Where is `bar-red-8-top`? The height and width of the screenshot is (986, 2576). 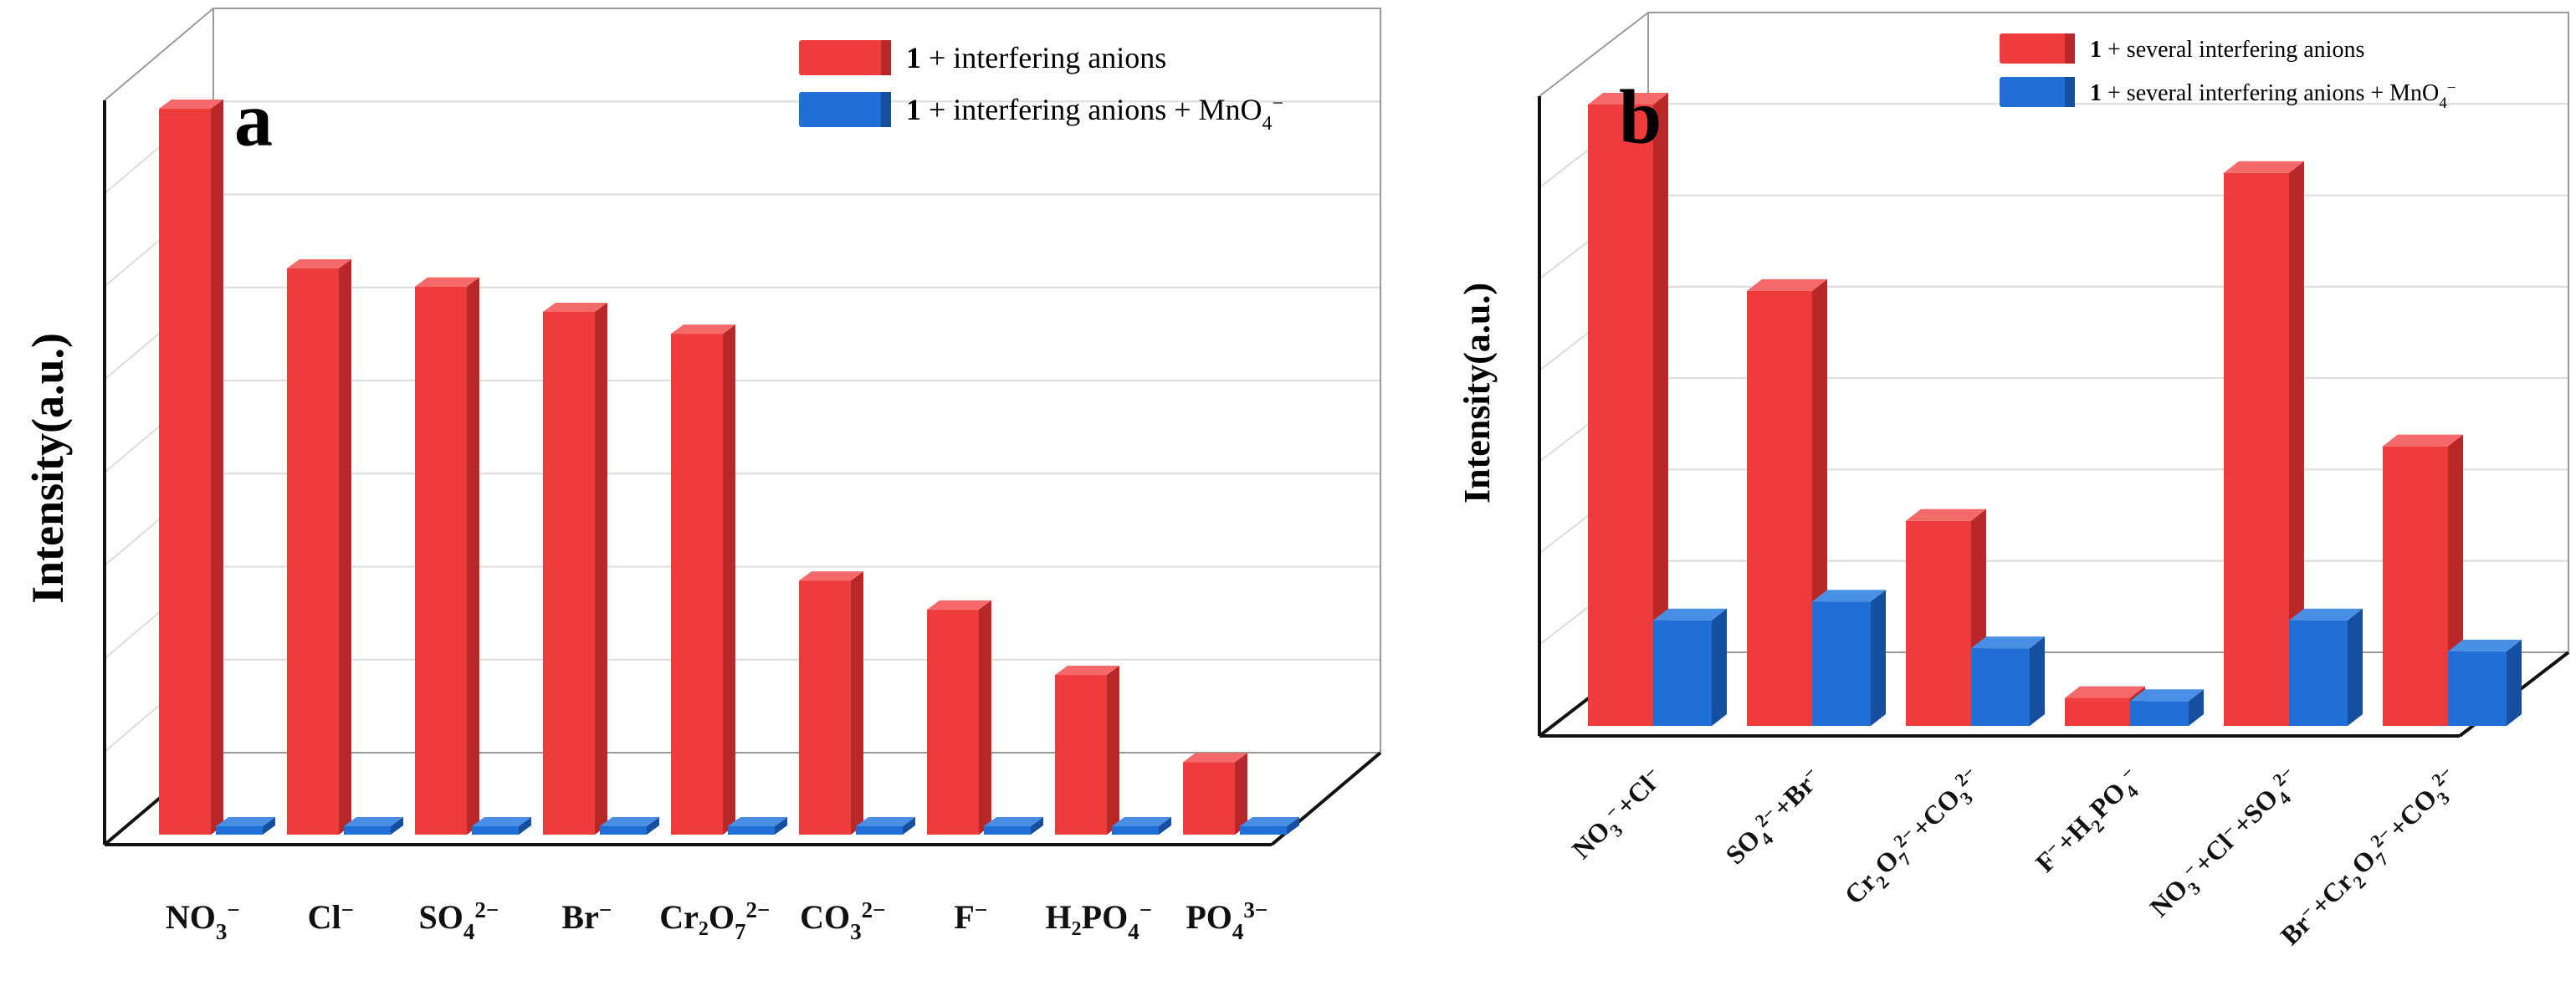 bar-red-8-top is located at coordinates (1215, 758).